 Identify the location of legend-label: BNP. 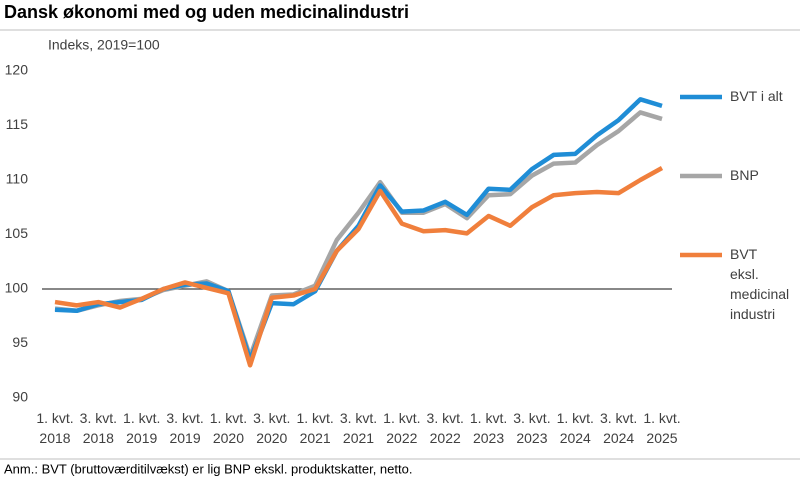
(744, 175).